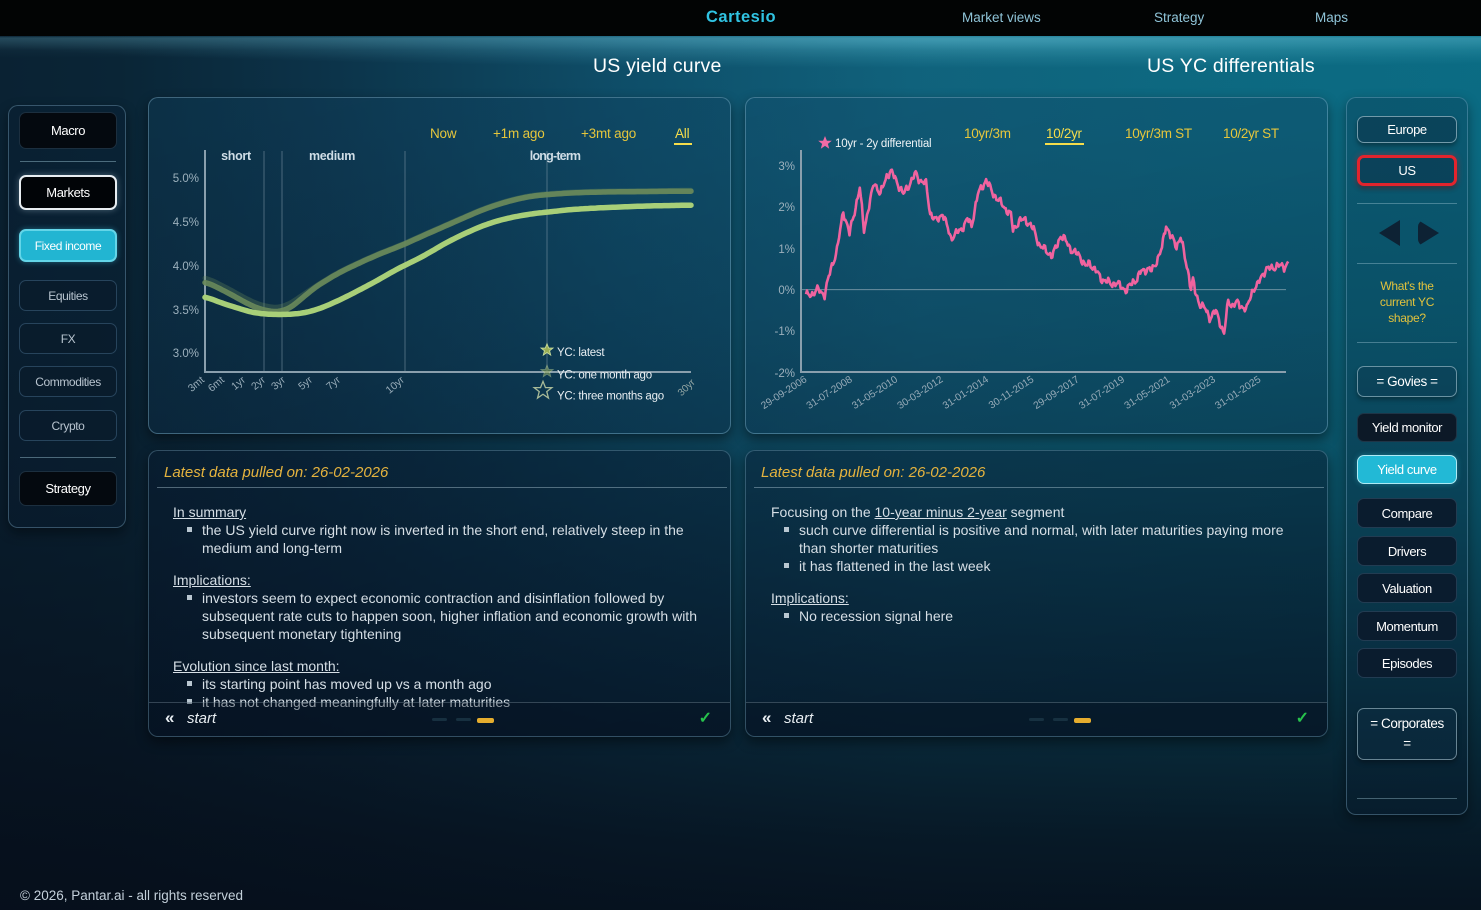  Describe the element at coordinates (875, 393) in the screenshot. I see `svg-text: 31-05-2010` at that location.